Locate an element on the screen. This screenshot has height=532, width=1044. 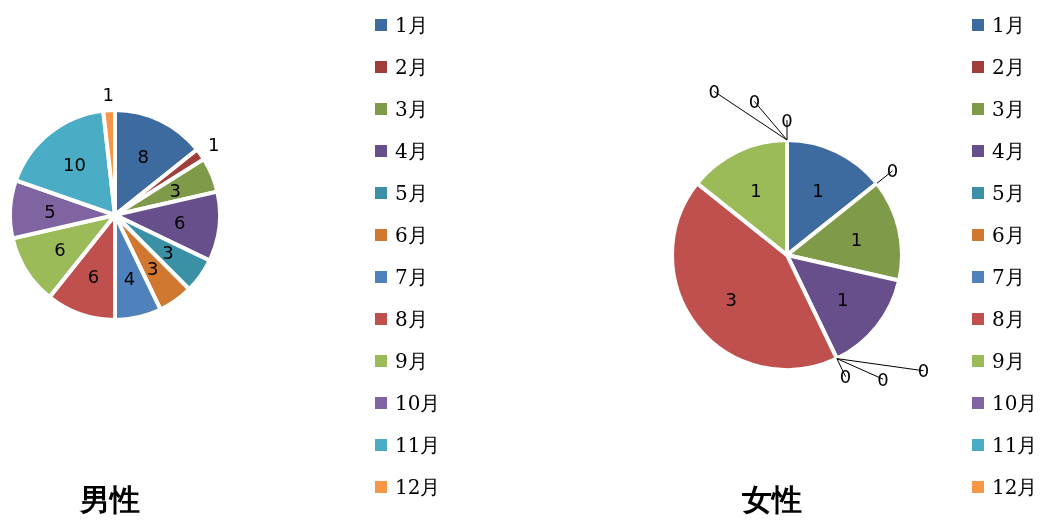
text: 男性 is located at coordinates (110, 500).